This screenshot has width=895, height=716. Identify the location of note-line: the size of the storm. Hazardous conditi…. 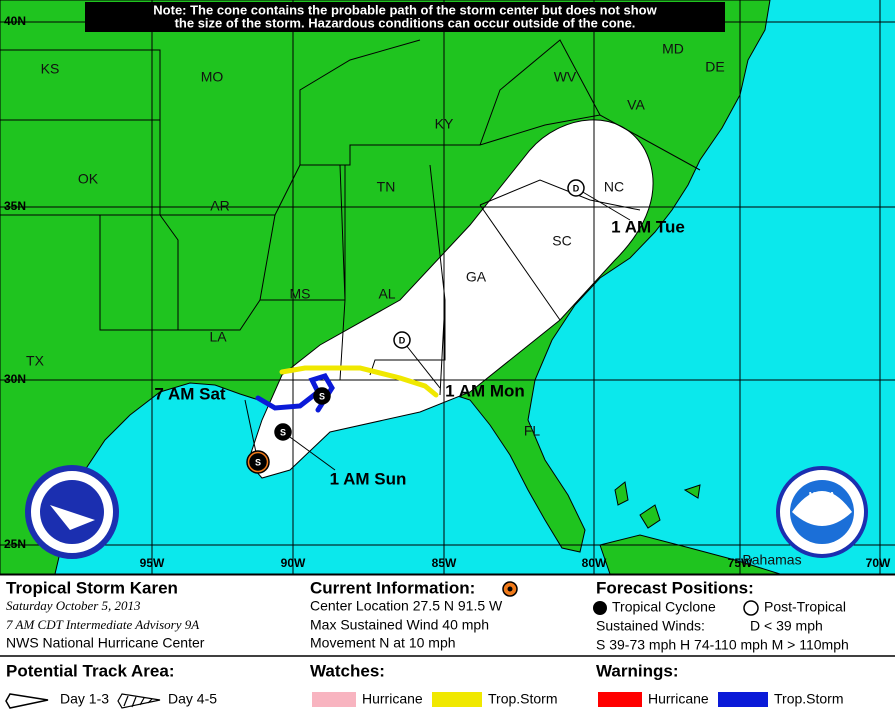
(405, 22).